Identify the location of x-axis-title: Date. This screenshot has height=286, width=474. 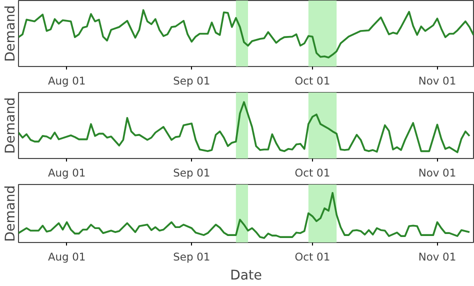
(246, 276).